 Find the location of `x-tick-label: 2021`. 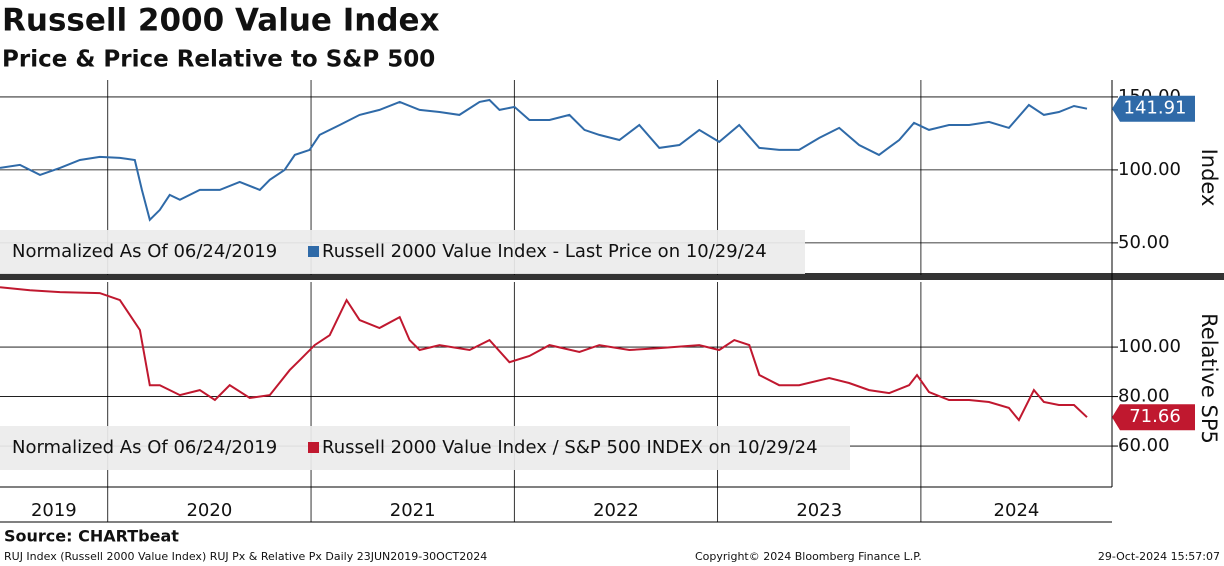

x-tick-label: 2021 is located at coordinates (413, 510).